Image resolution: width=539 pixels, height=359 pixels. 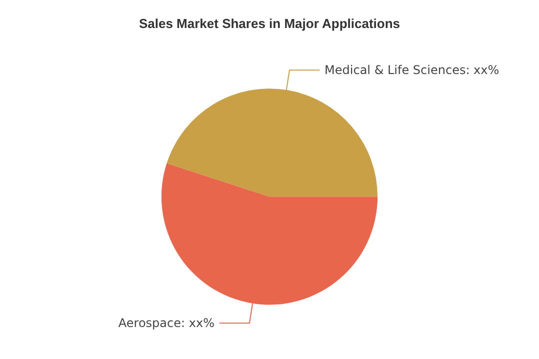 What do you see at coordinates (412, 70) in the screenshot?
I see `slice-label: Medical & Life Sciences: xx%` at bounding box center [412, 70].